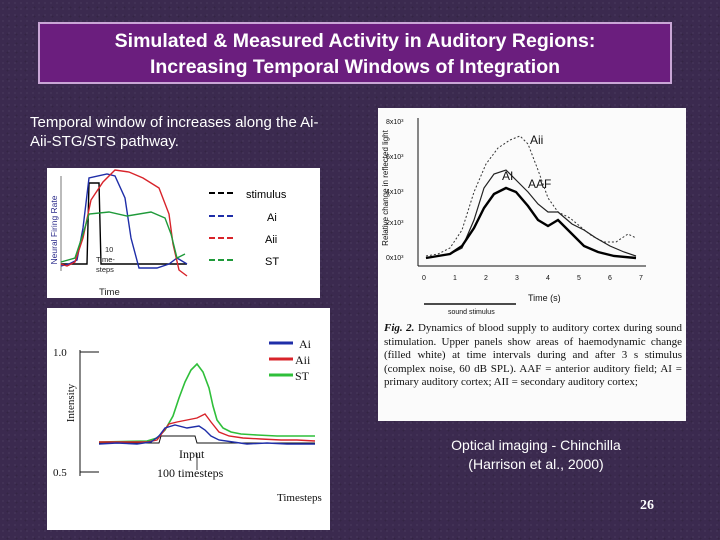  I want to click on figure-x-tick: 4, so click(548, 278).